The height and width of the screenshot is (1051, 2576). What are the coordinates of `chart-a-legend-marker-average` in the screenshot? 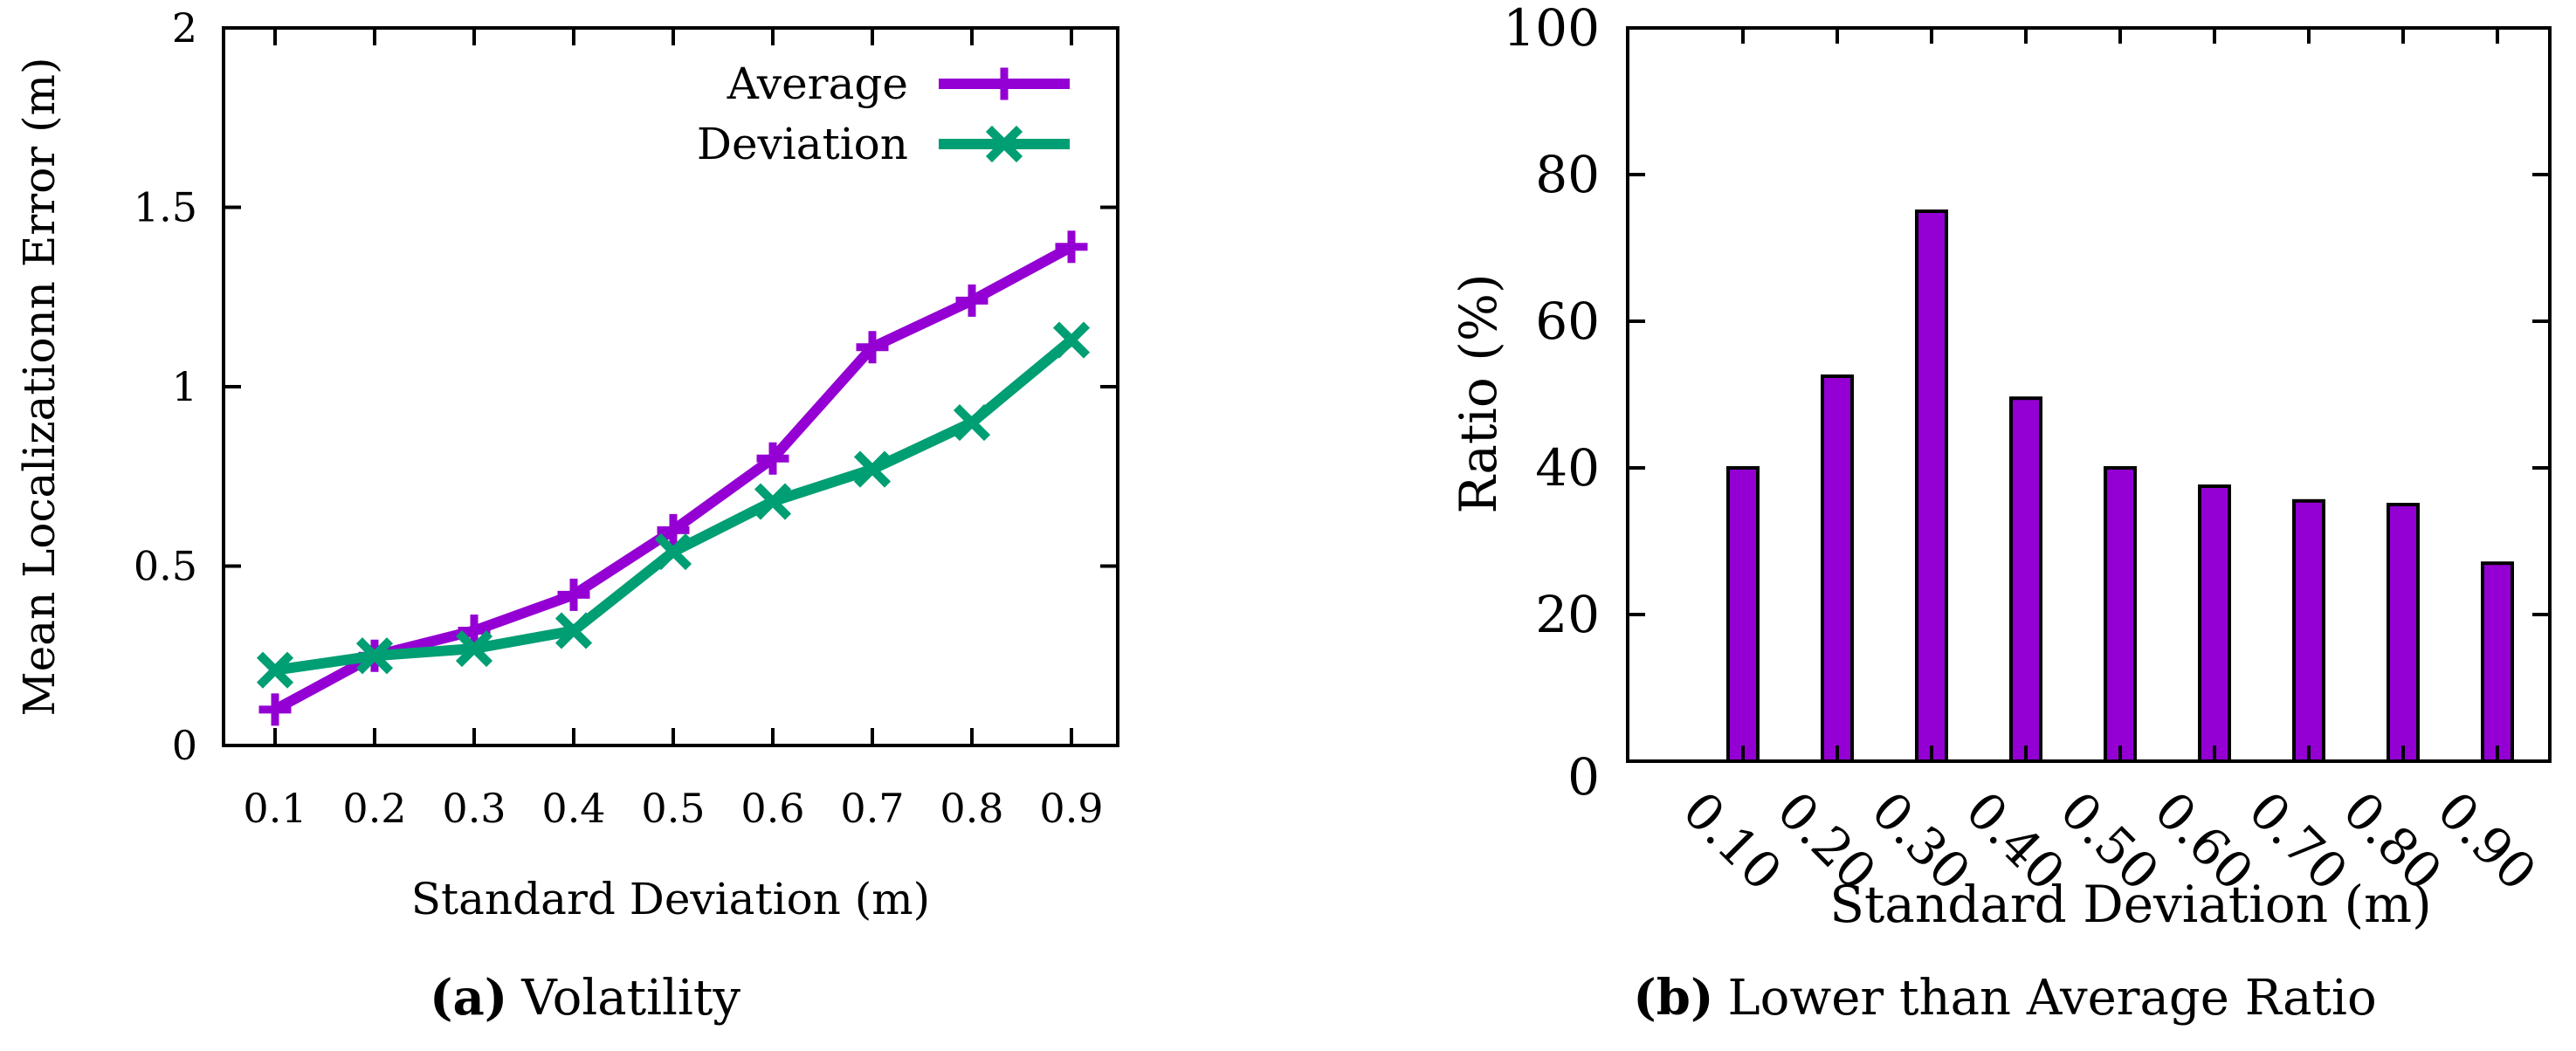 It's located at (1004, 84).